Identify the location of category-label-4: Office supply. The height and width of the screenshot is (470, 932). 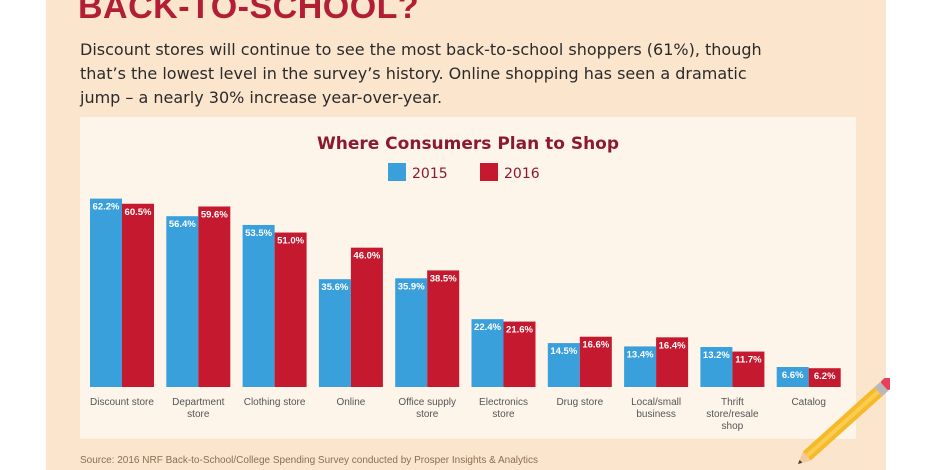
(427, 402).